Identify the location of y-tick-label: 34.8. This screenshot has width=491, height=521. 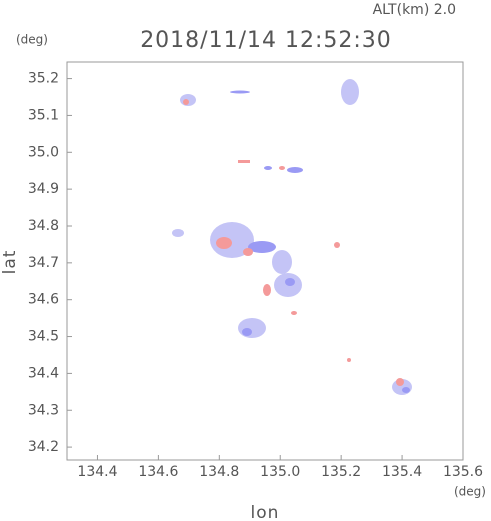
(43, 226).